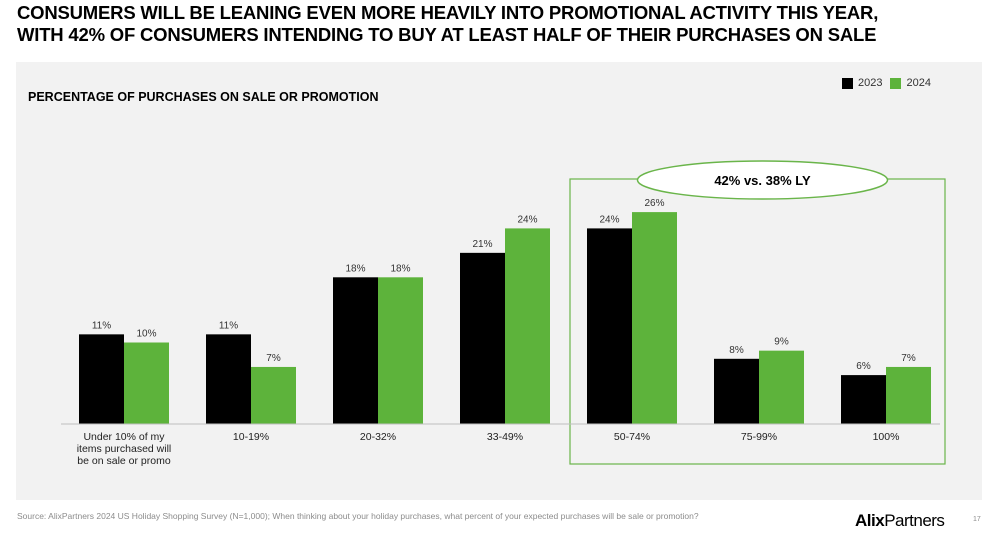 The image size is (1000, 537). I want to click on category-label-2-0: 20-32%, so click(378, 437).